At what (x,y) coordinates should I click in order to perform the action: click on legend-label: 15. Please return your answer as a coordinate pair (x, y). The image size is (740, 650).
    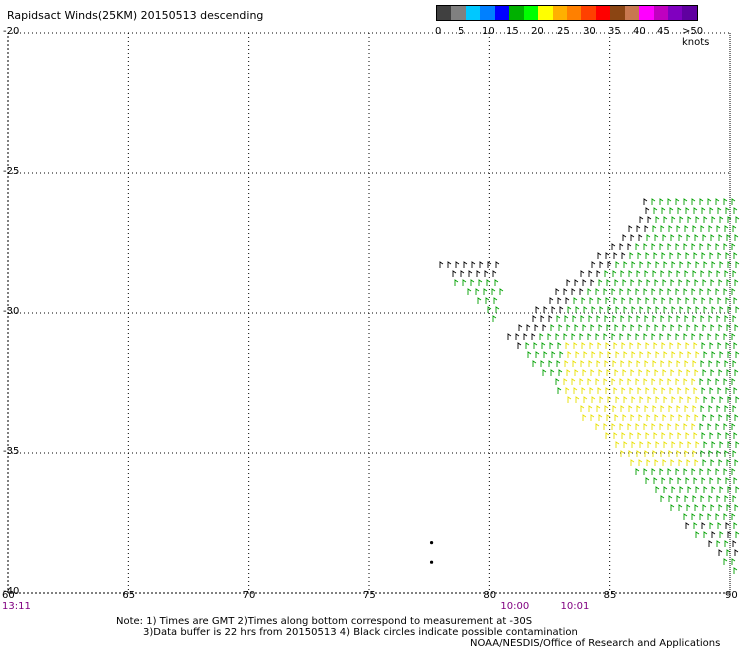
    Looking at the image, I should click on (512, 31).